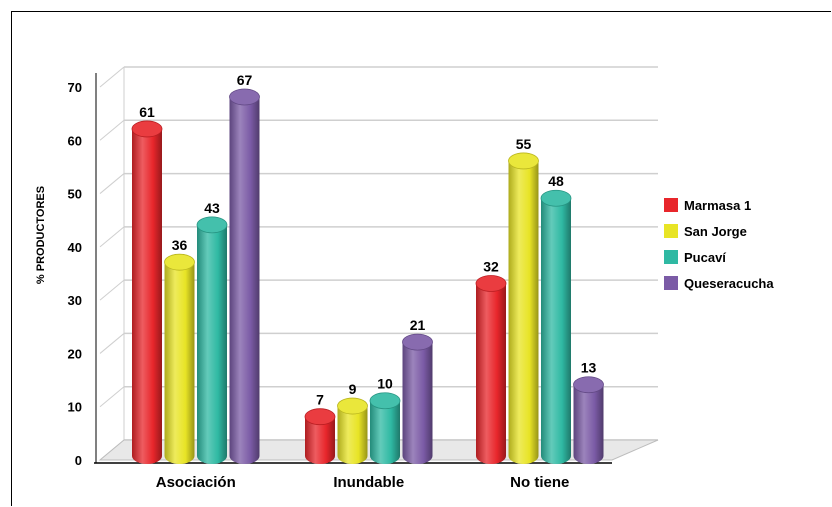  Describe the element at coordinates (180, 245) in the screenshot. I see `data-label: 36` at that location.